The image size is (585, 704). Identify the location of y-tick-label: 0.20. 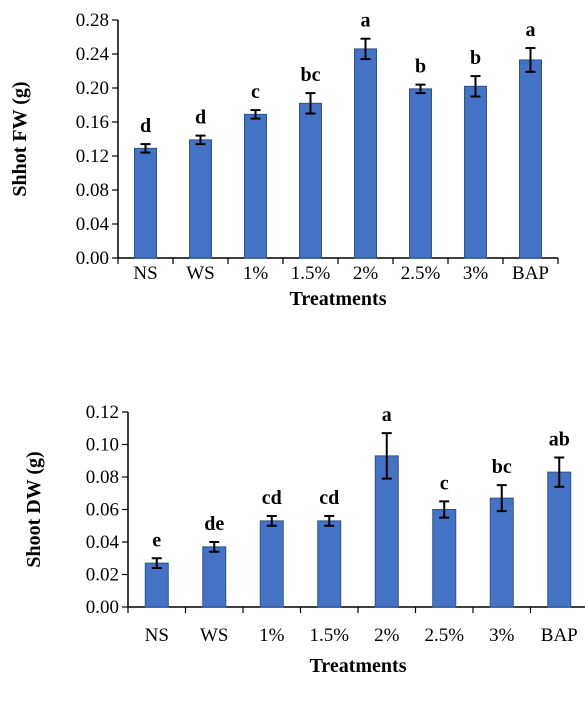
(92, 88).